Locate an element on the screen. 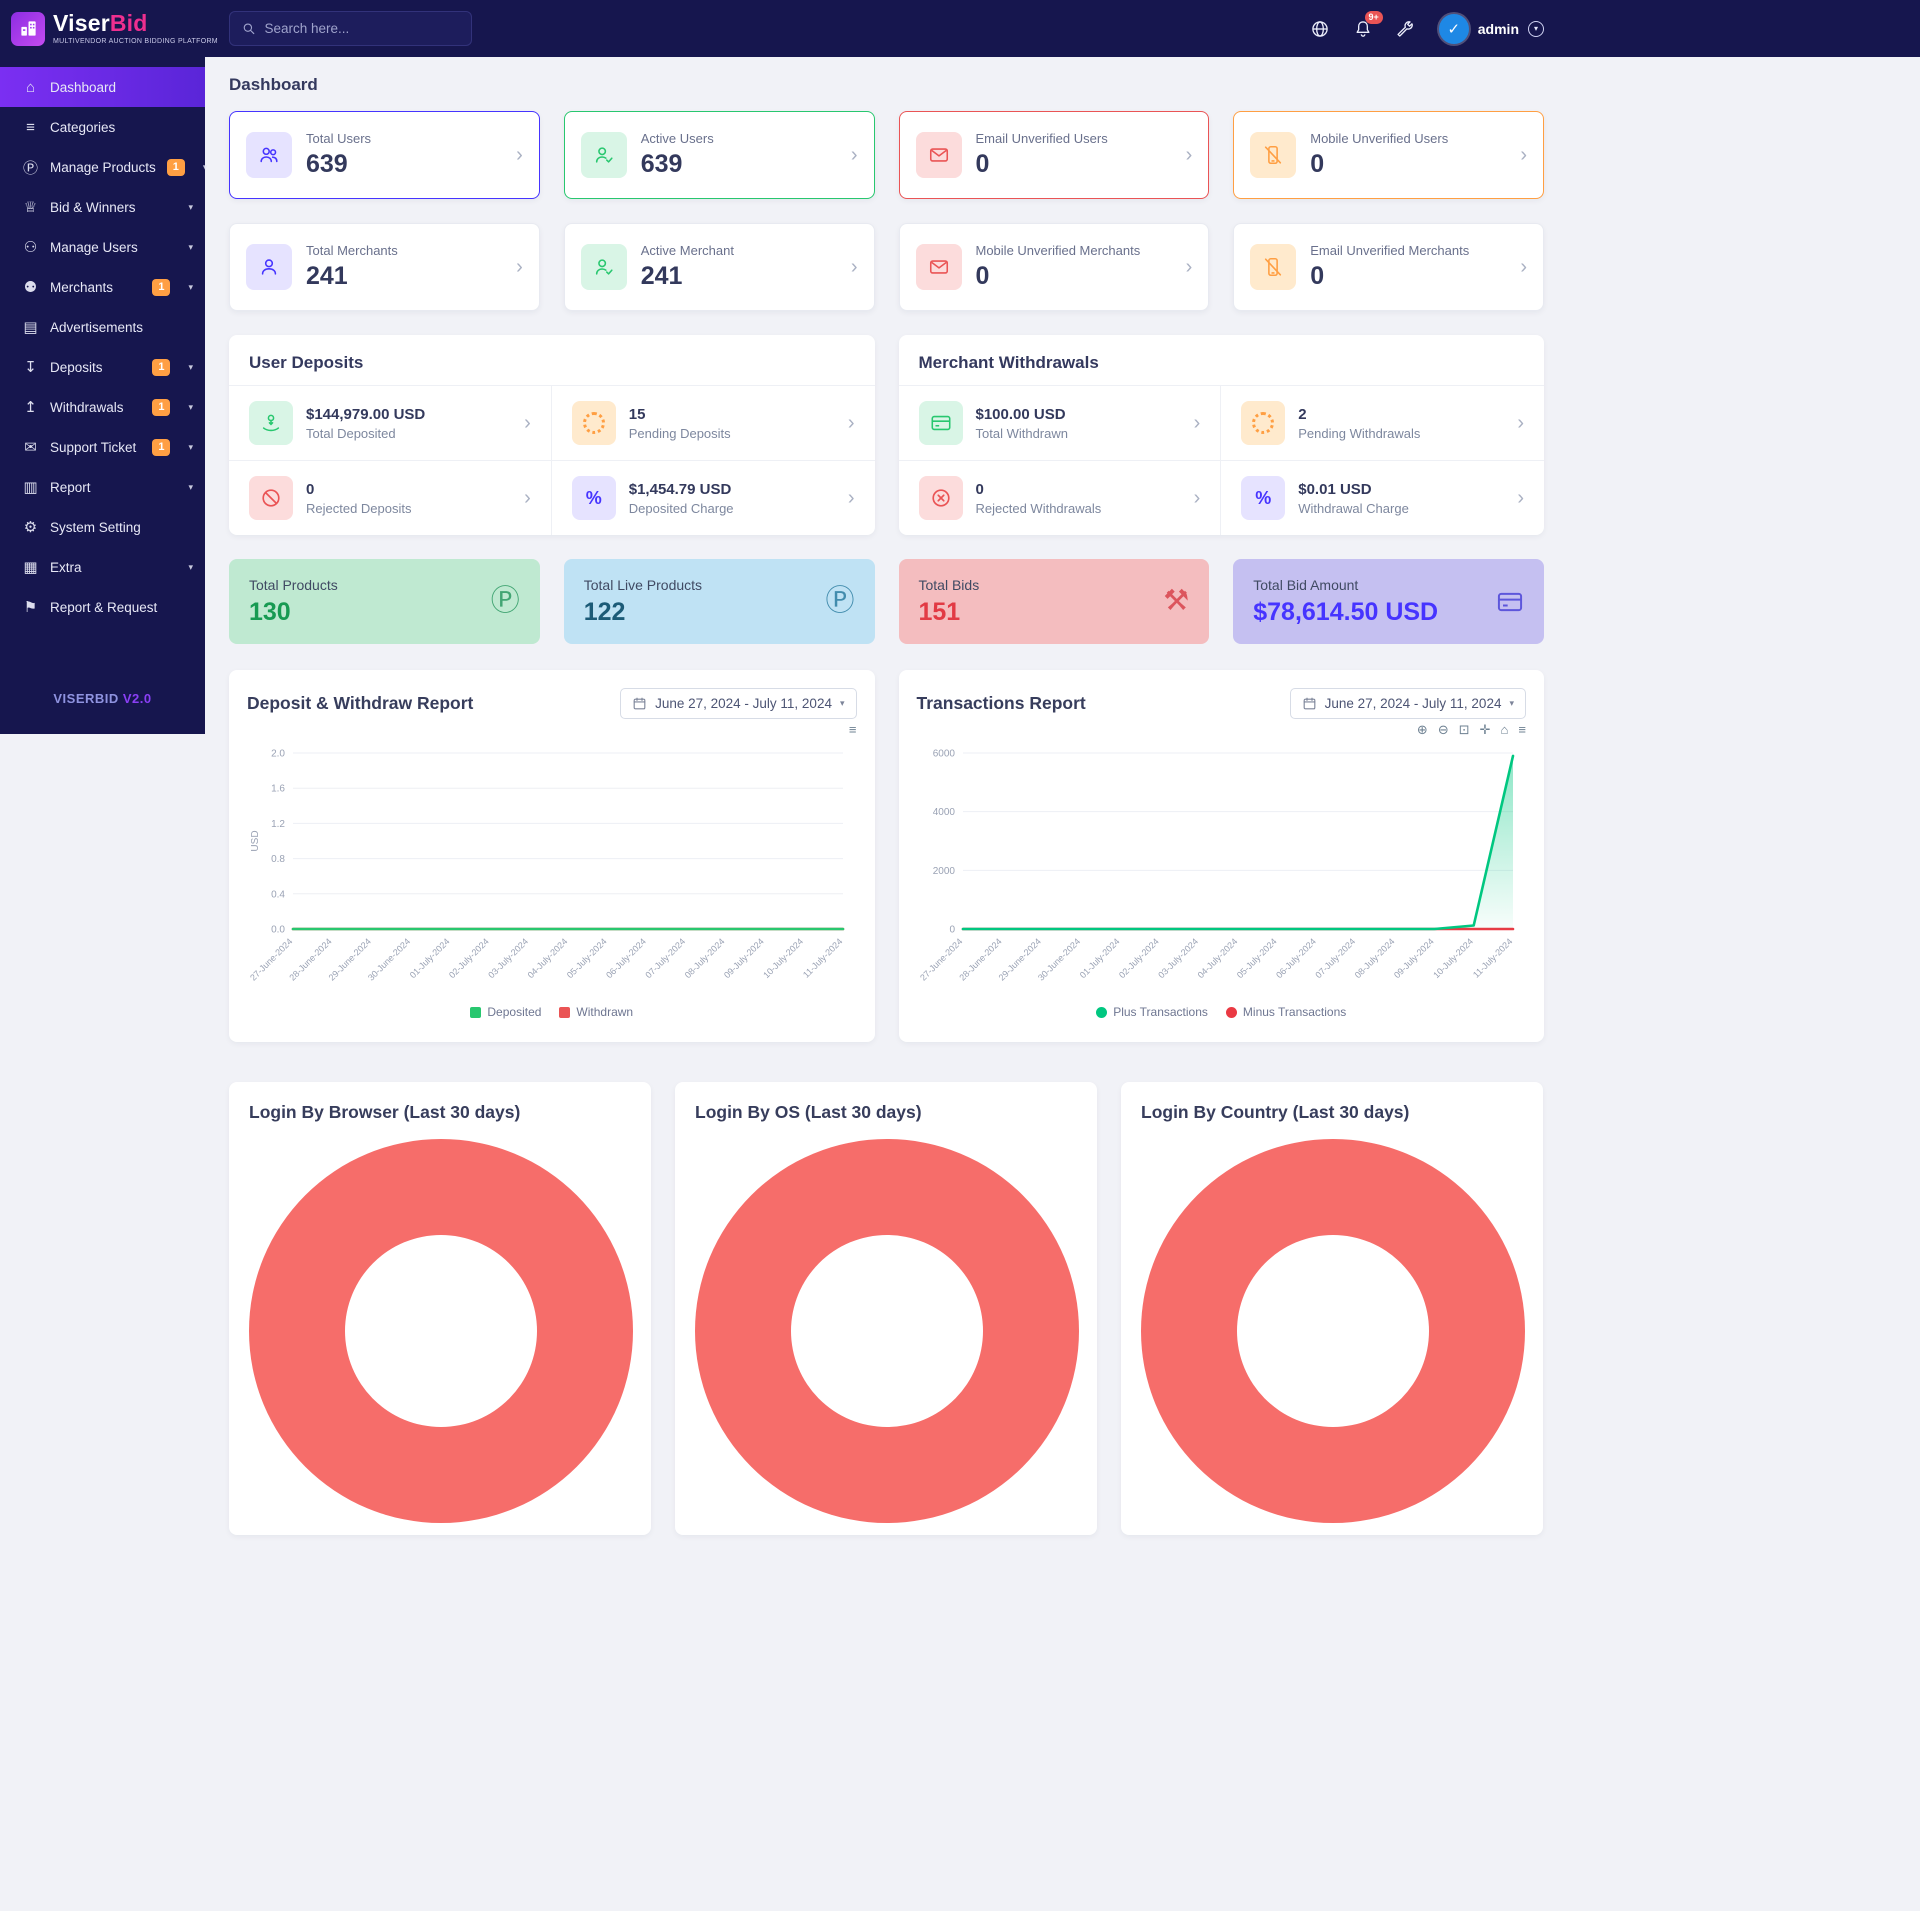  chart-title: Transactions Report is located at coordinates (1001, 703).